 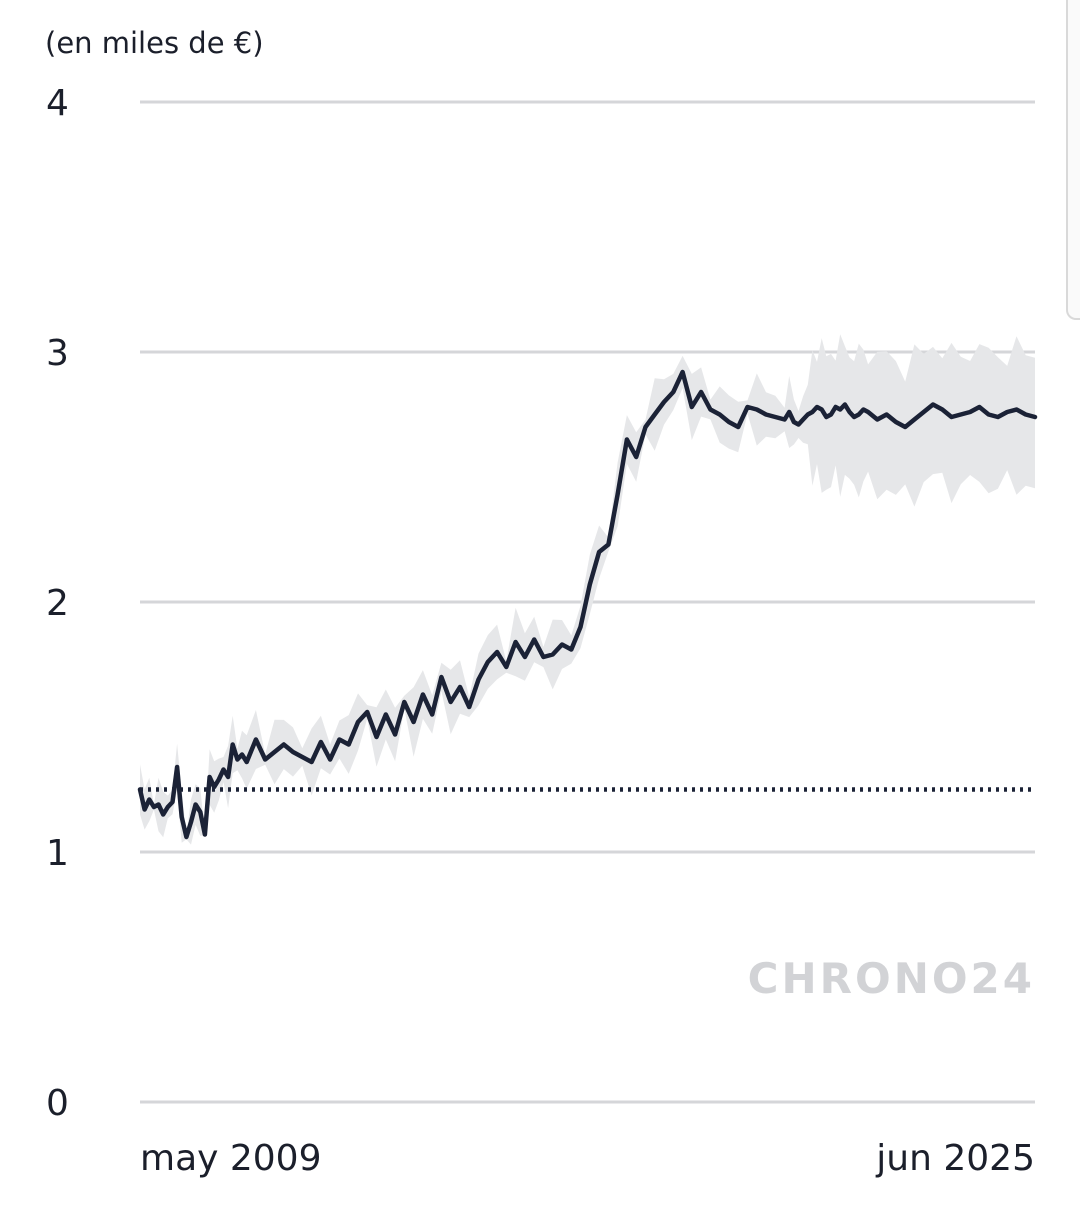 What do you see at coordinates (231, 1158) in the screenshot?
I see `x-tick-label: may 2009` at bounding box center [231, 1158].